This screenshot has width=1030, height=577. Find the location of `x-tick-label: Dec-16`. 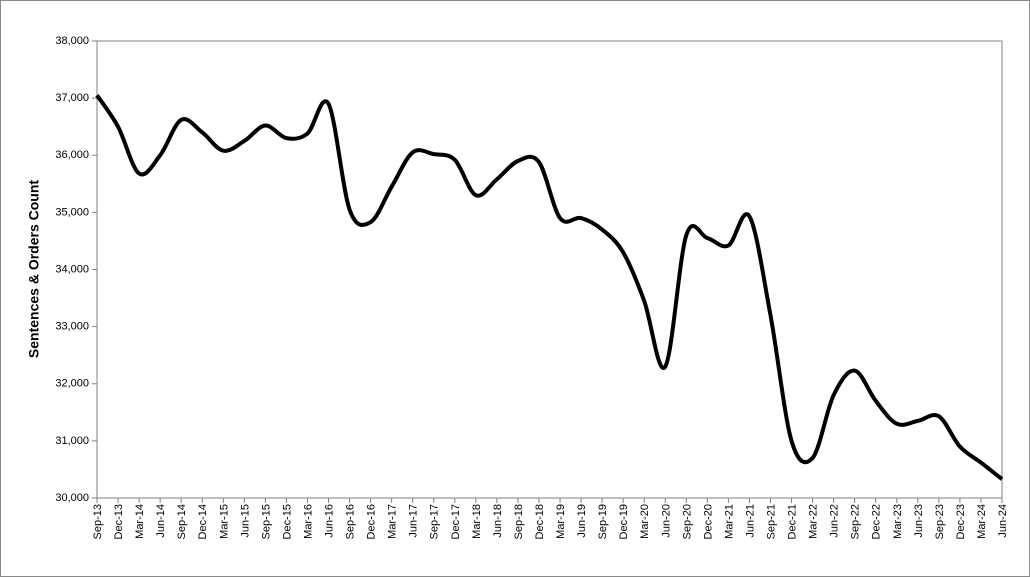

x-tick-label: Dec-16 is located at coordinates (372, 521).